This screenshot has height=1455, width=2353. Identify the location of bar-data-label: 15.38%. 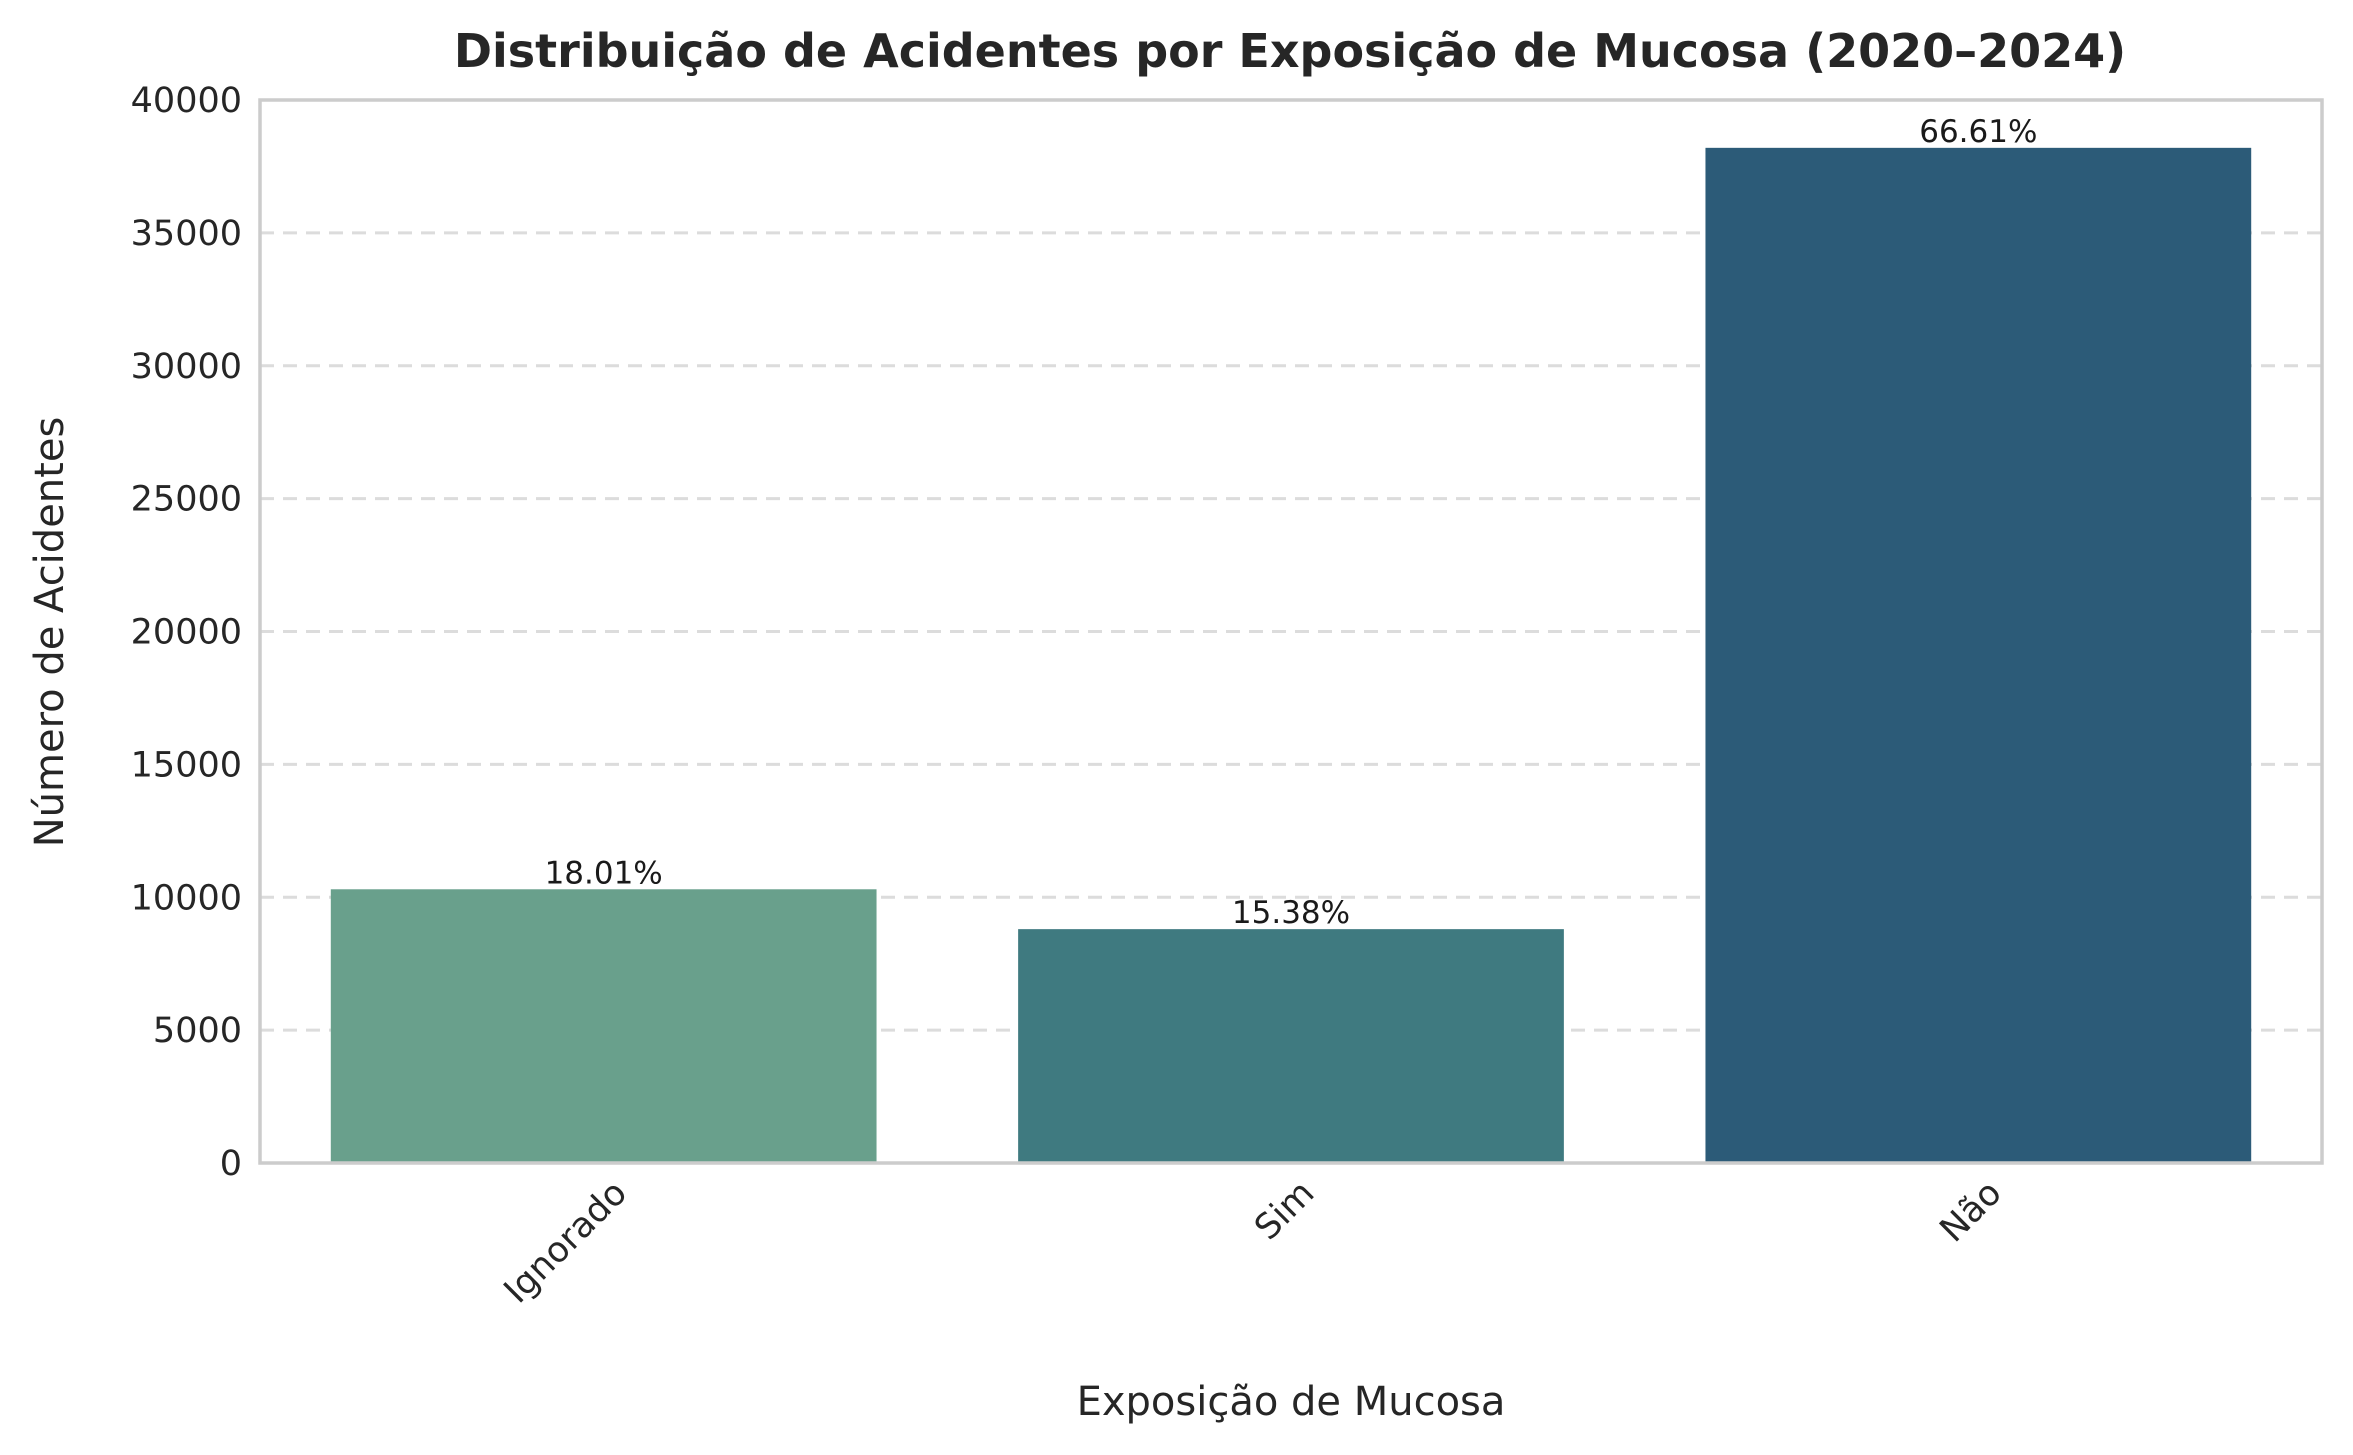
(1291, 913).